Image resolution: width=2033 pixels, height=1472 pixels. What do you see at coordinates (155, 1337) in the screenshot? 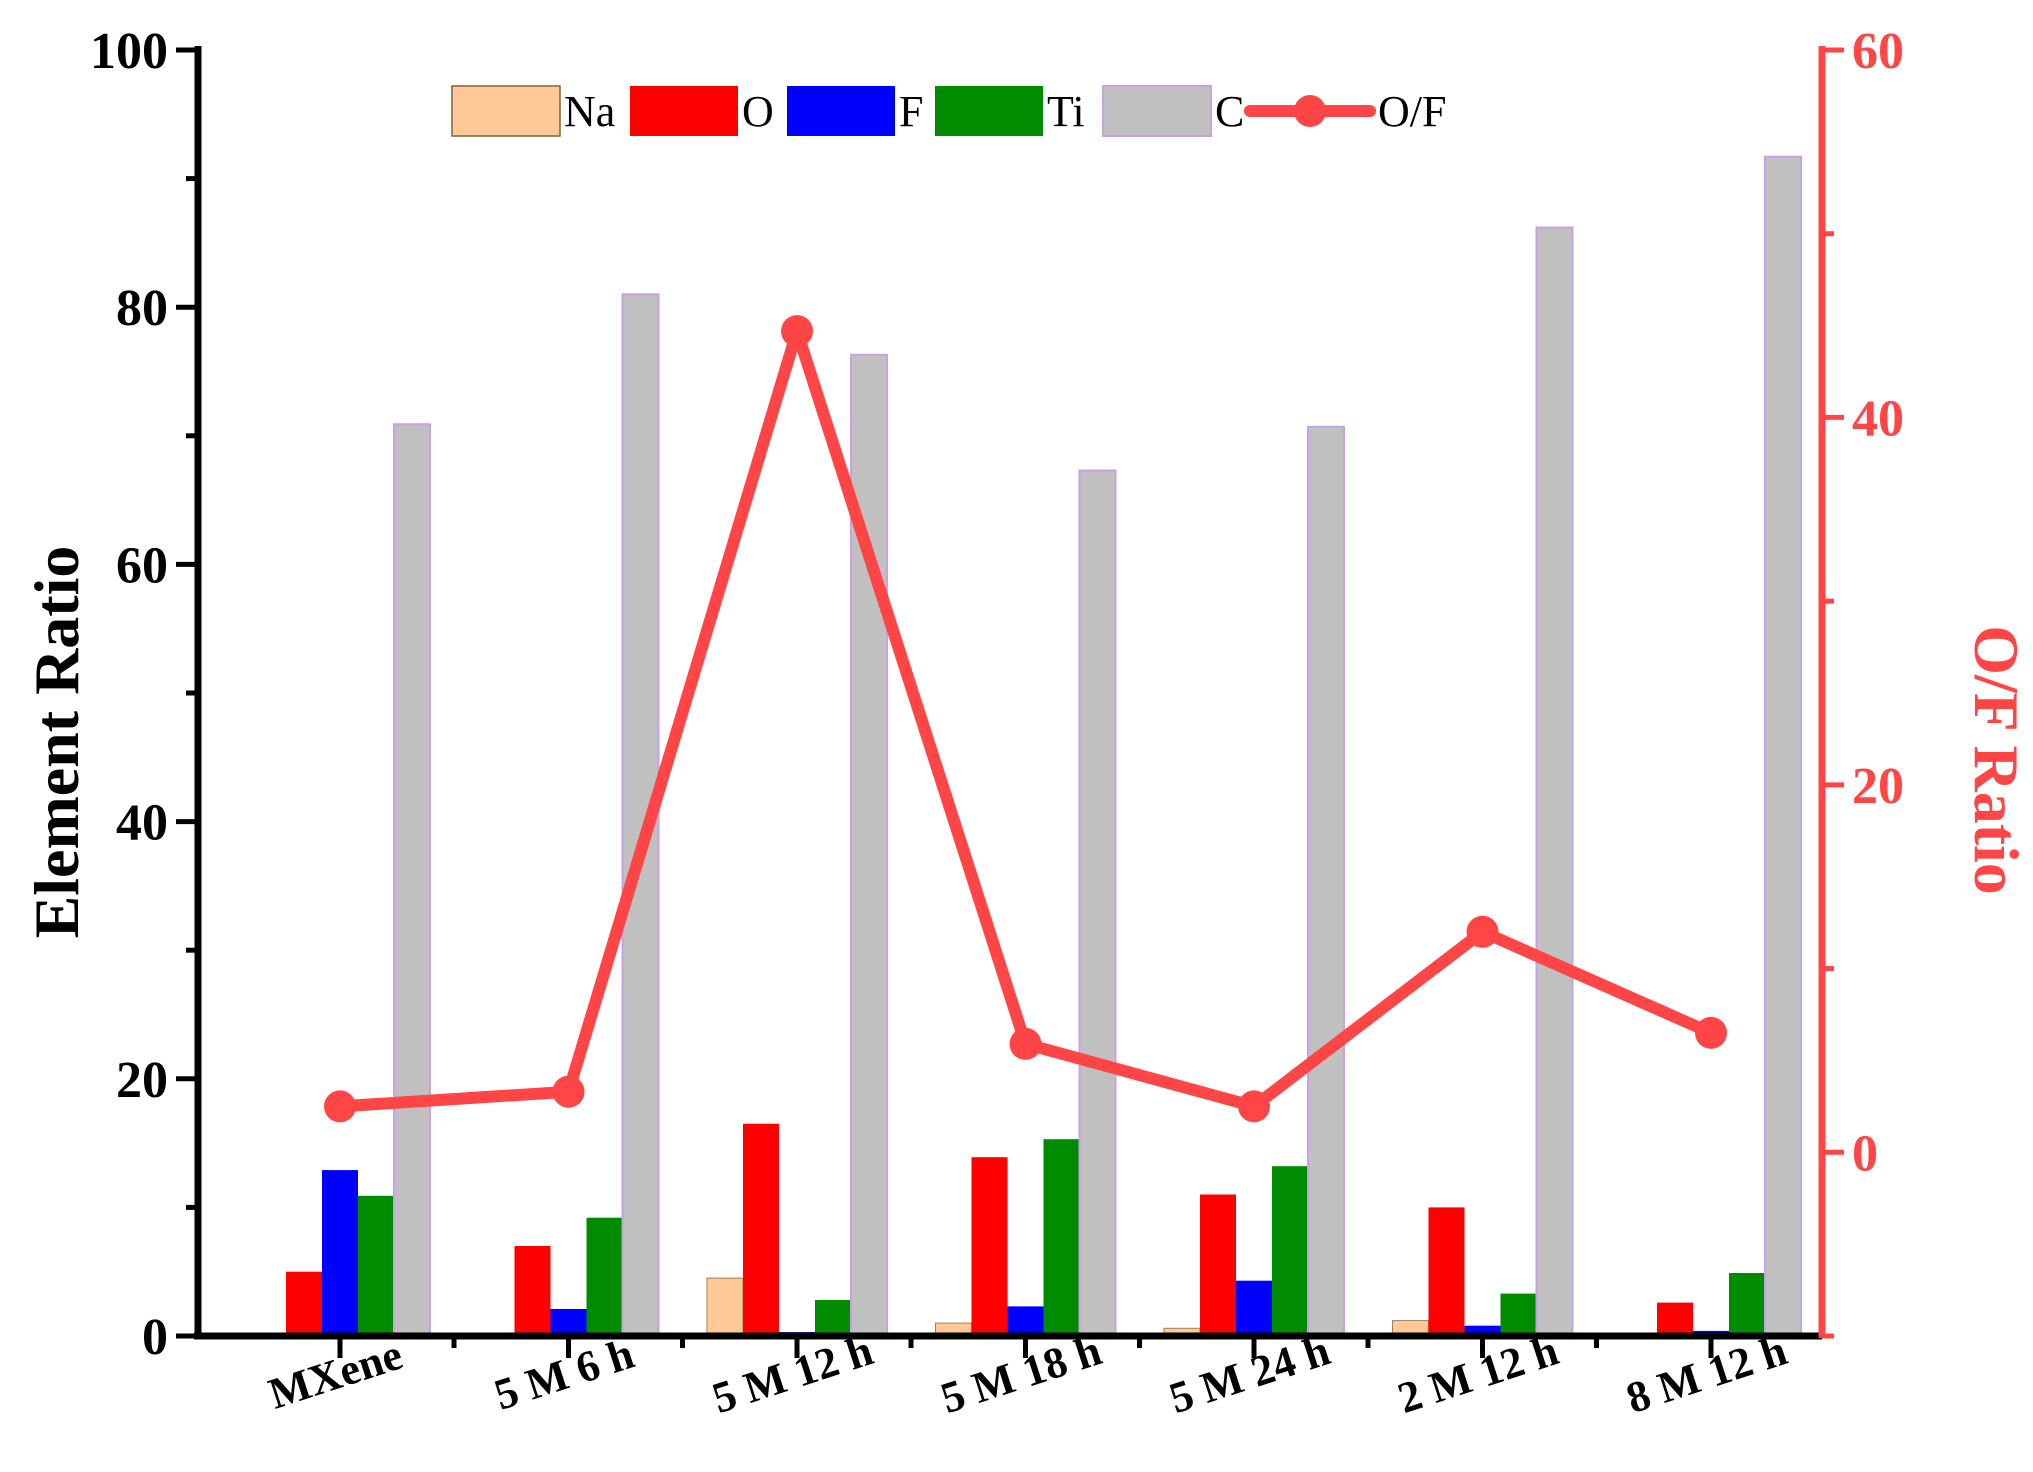
I see `y-tick-label-0: 0` at bounding box center [155, 1337].